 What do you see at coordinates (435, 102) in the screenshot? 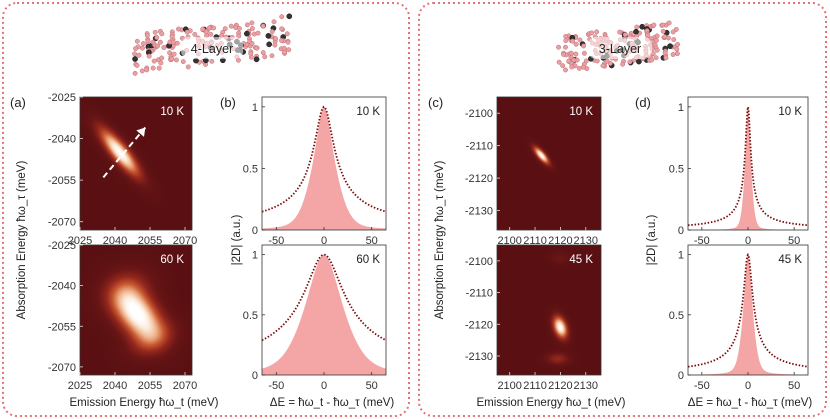
I see `panel-label-c: (c)` at bounding box center [435, 102].